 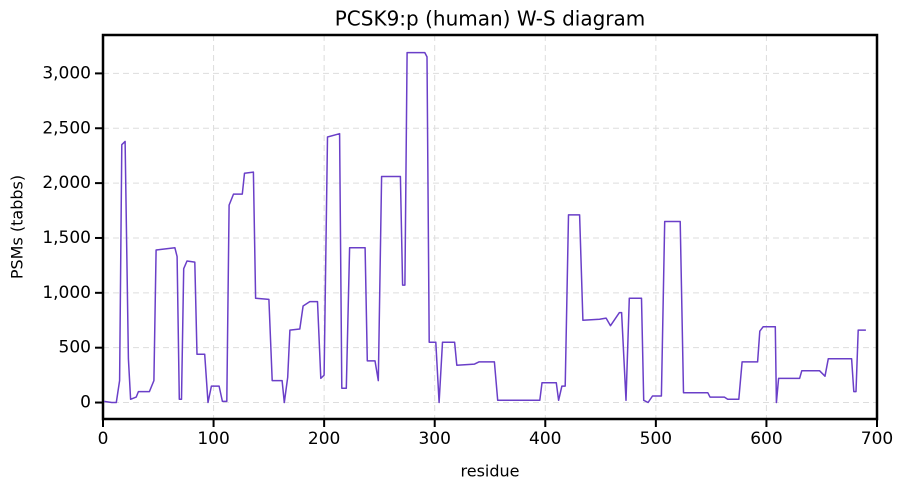 What do you see at coordinates (17, 227) in the screenshot?
I see `y-axis-label: PSMs (tabbs)` at bounding box center [17, 227].